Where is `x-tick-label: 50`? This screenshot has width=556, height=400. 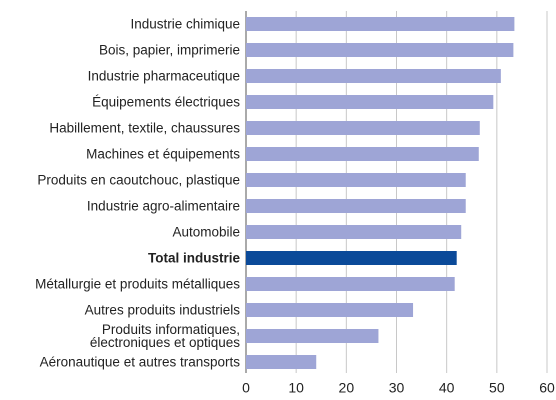
x-tick-label: 50 is located at coordinates (497, 388).